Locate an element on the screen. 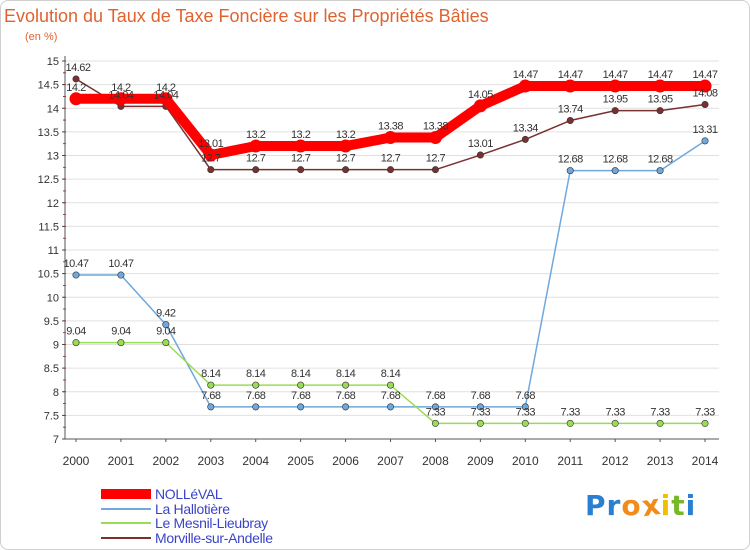  x-tick-label: 2004 is located at coordinates (255, 461).